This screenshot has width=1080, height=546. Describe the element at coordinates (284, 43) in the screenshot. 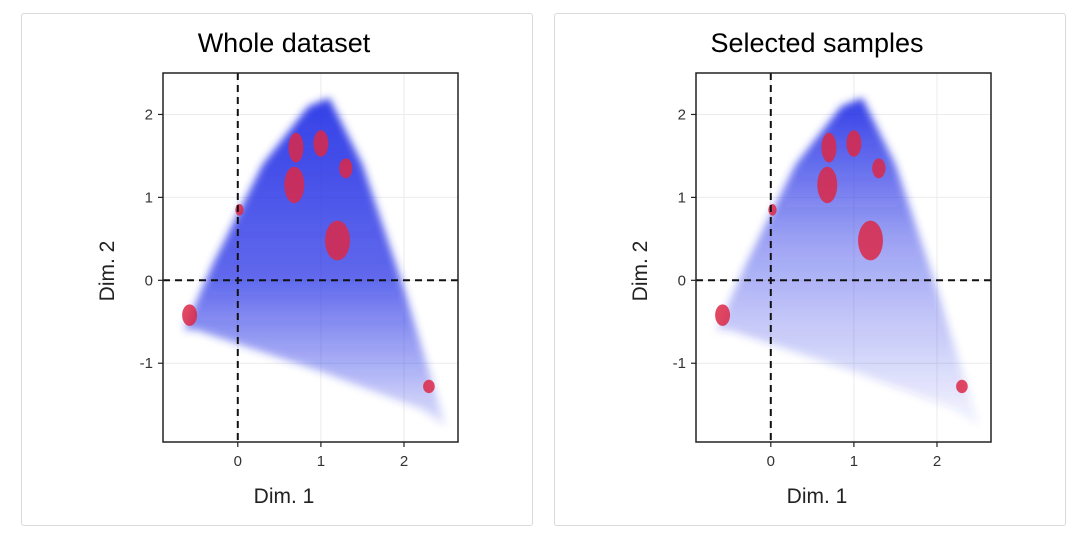

I see `chart-title: Whole dataset` at that location.